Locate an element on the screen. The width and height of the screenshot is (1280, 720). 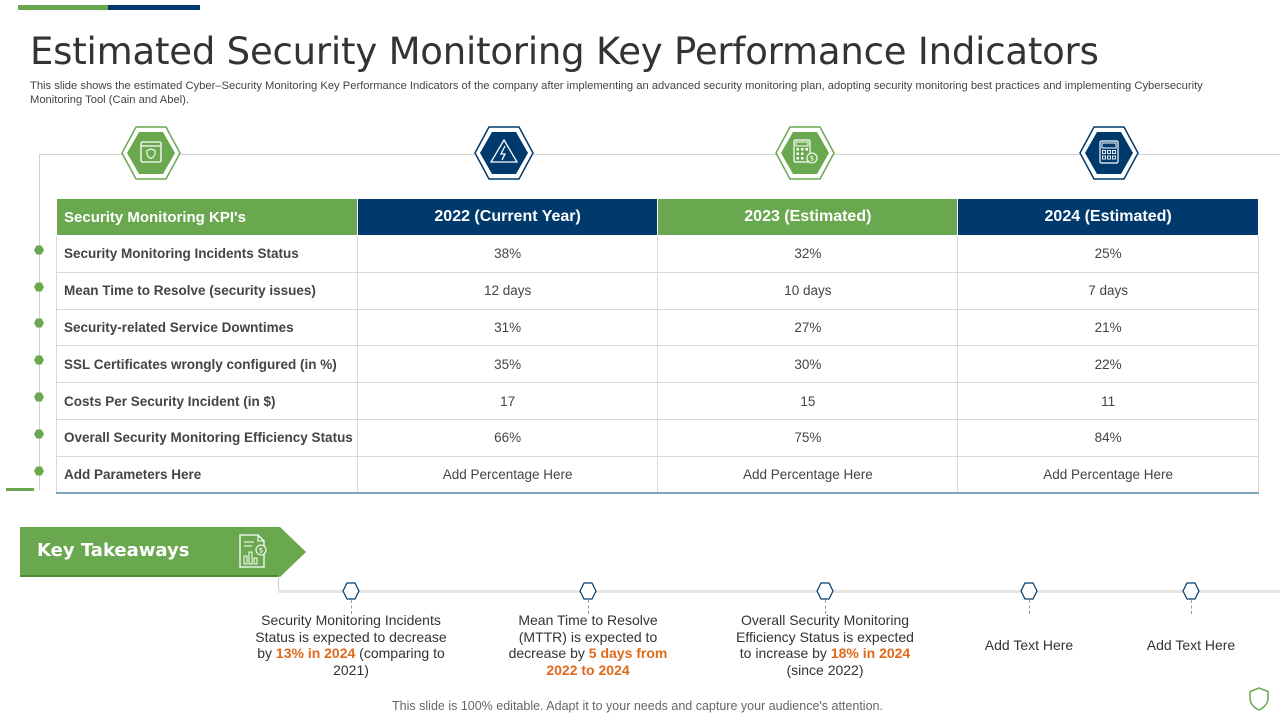
column-header-2024: 2024 (Estimated) is located at coordinates (1108, 217).